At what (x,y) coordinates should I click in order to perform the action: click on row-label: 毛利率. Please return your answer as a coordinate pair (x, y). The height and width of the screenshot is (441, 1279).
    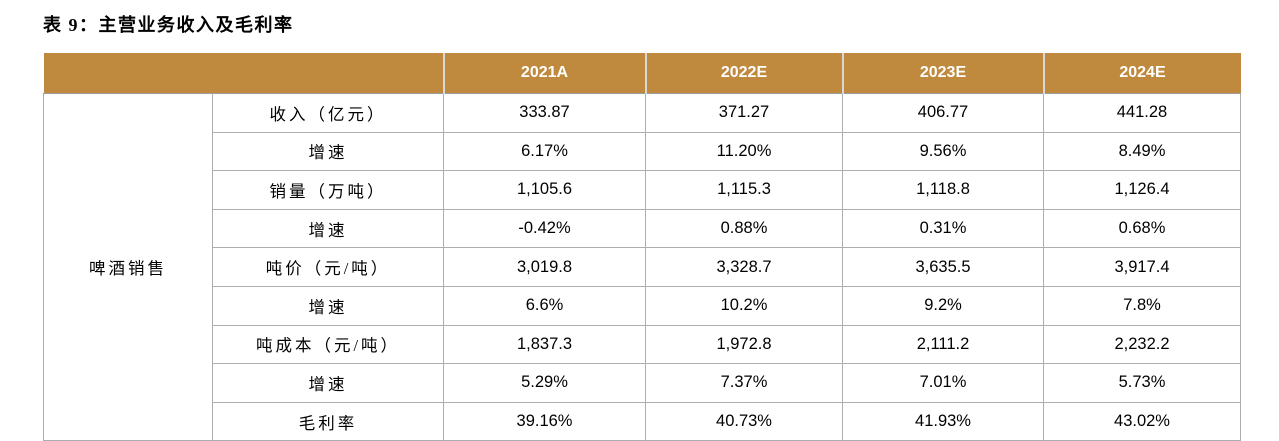
    Looking at the image, I should click on (328, 421).